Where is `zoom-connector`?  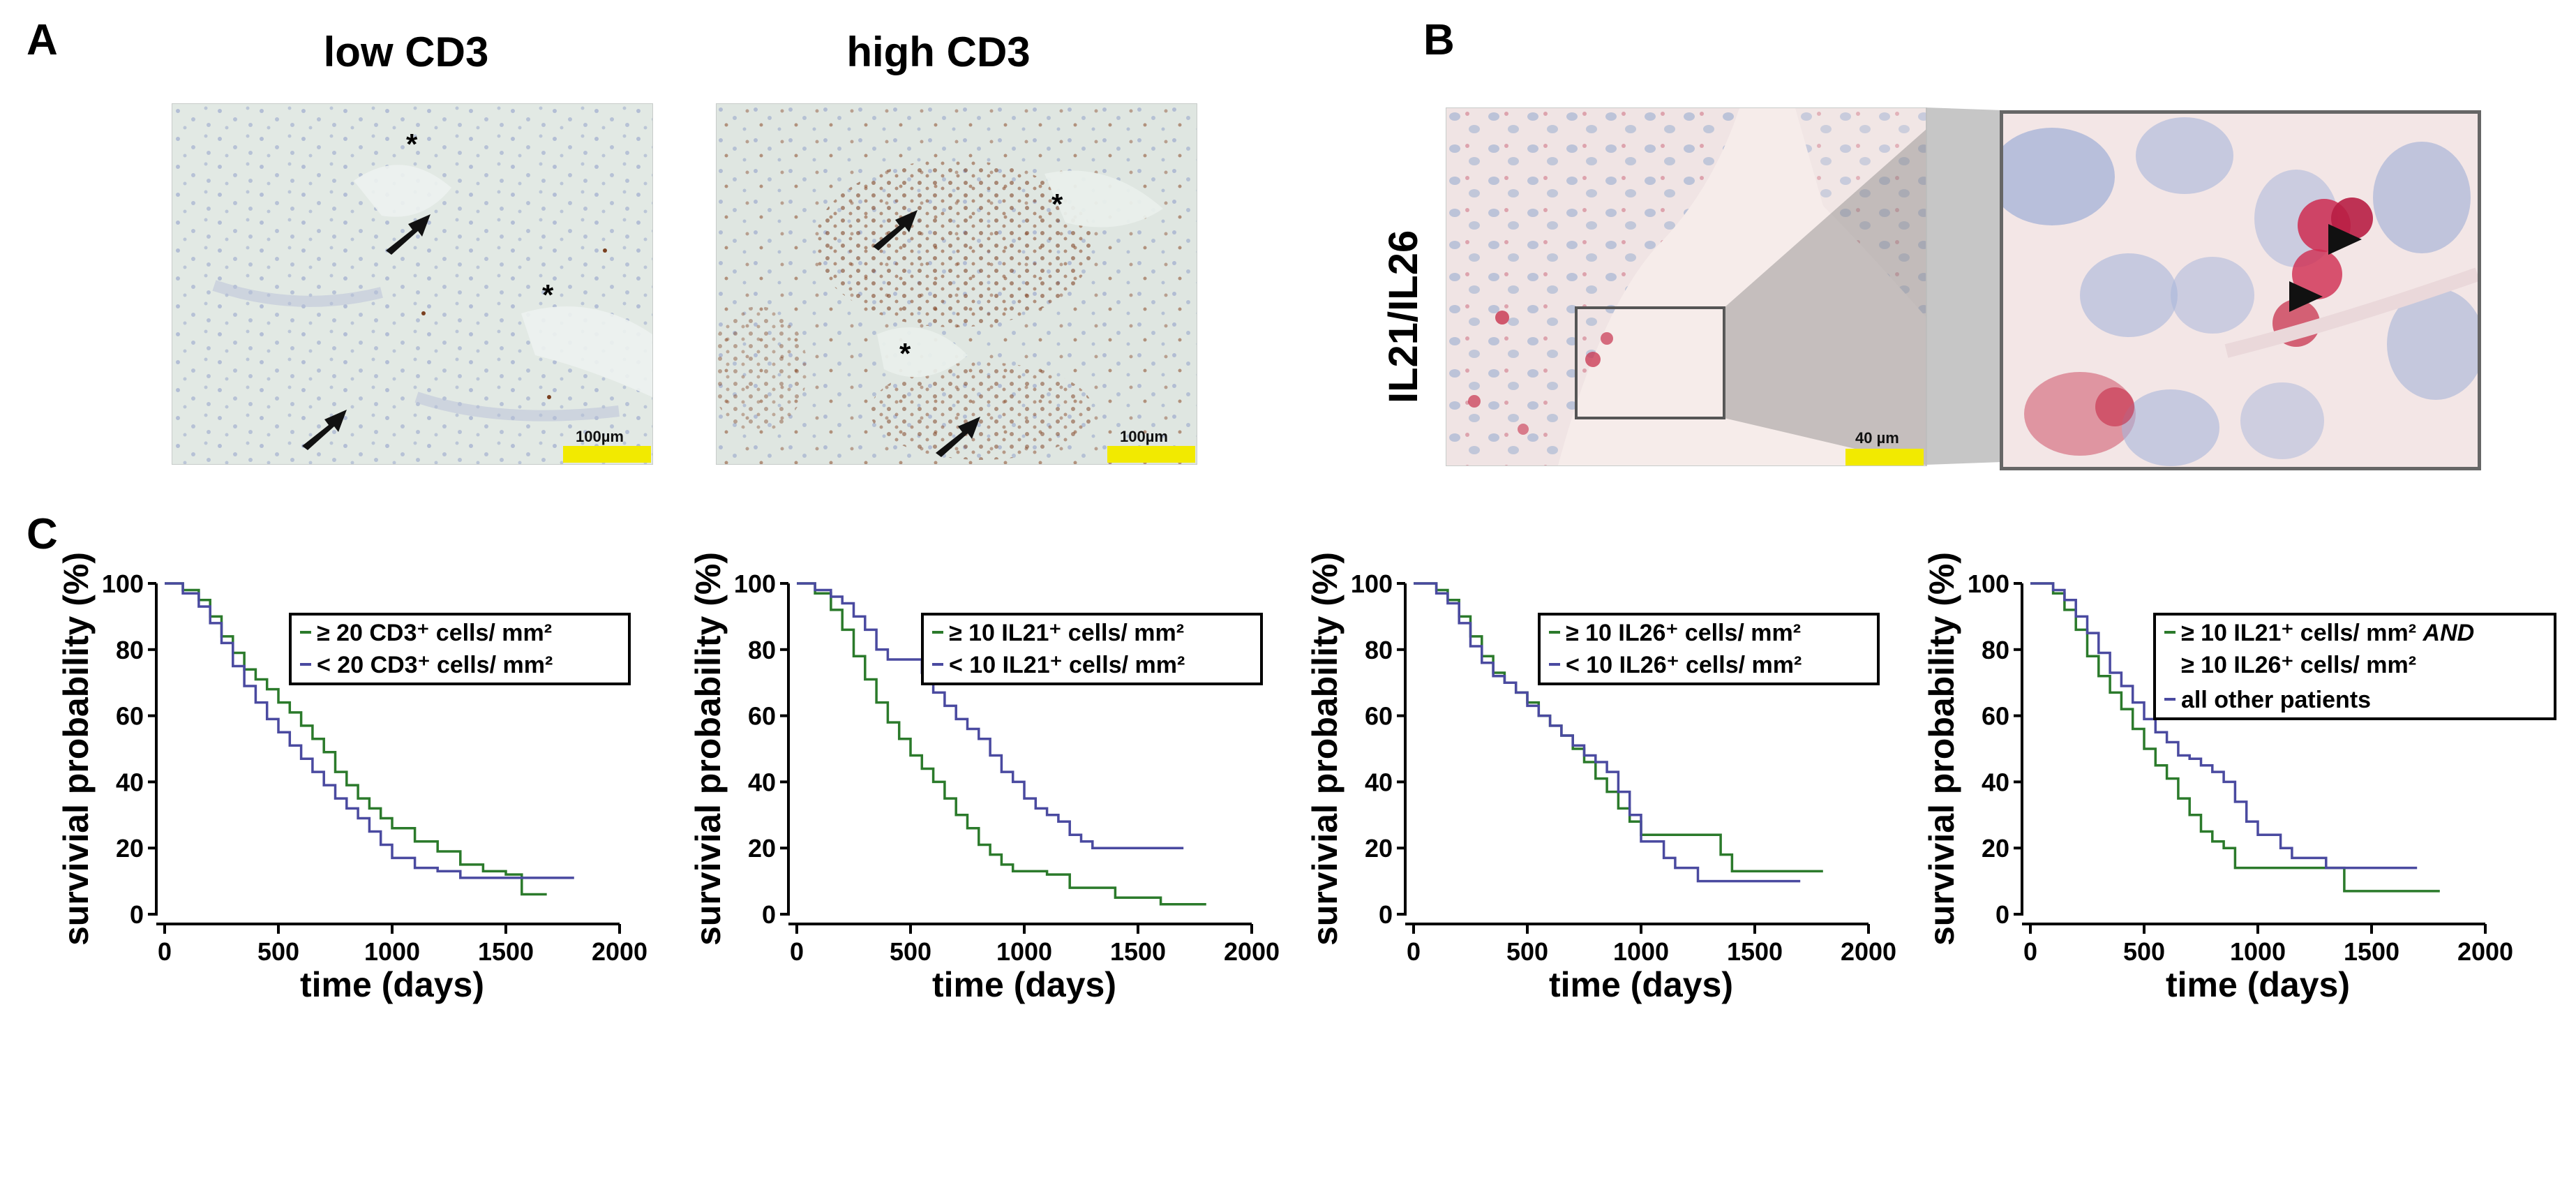
zoom-connector is located at coordinates (1964, 286).